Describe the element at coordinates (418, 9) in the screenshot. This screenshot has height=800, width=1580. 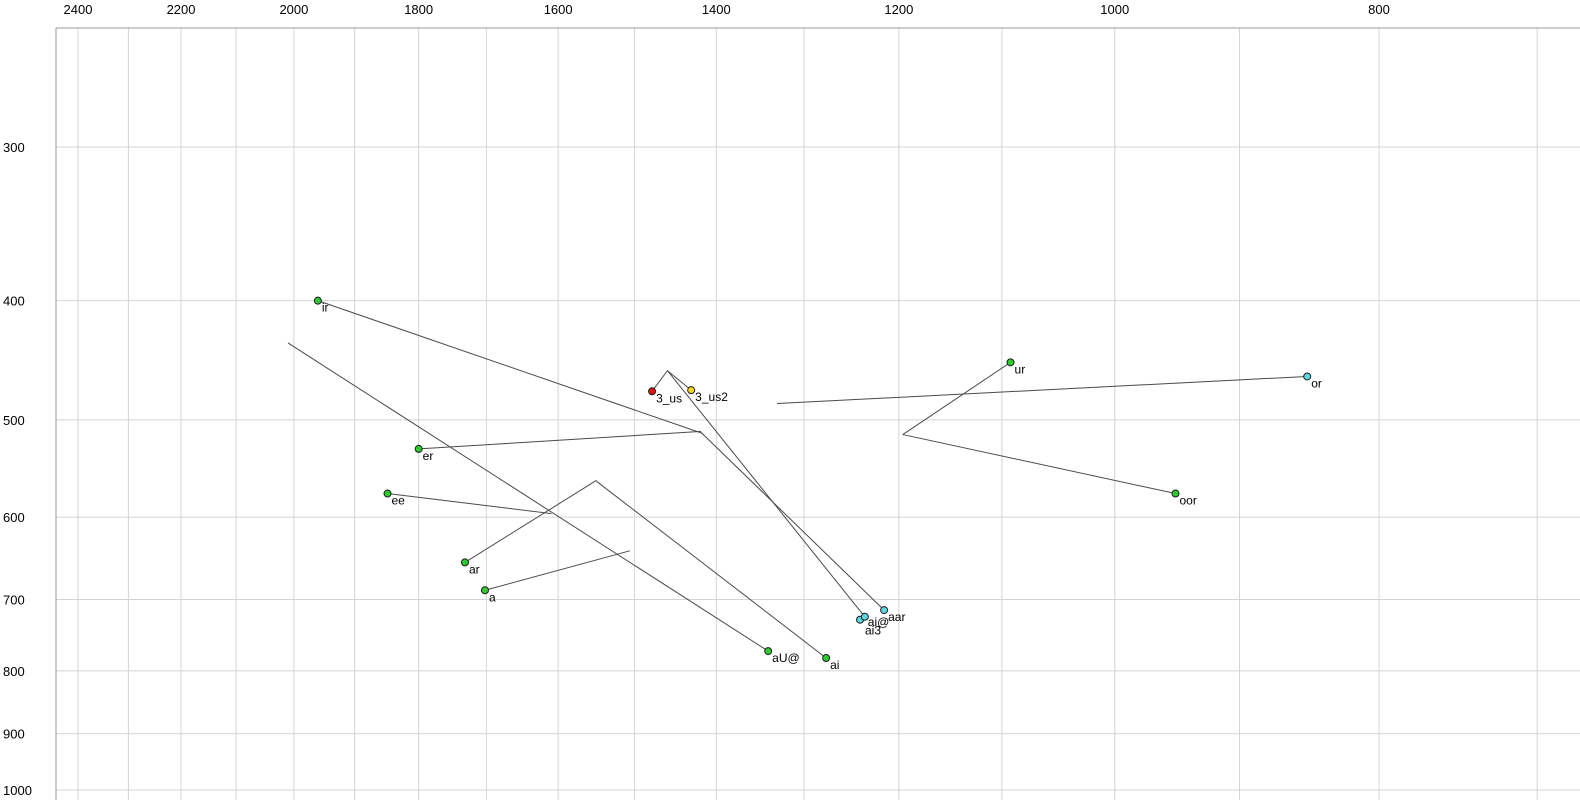
I see `x-tick-label-1800: 1800` at that location.